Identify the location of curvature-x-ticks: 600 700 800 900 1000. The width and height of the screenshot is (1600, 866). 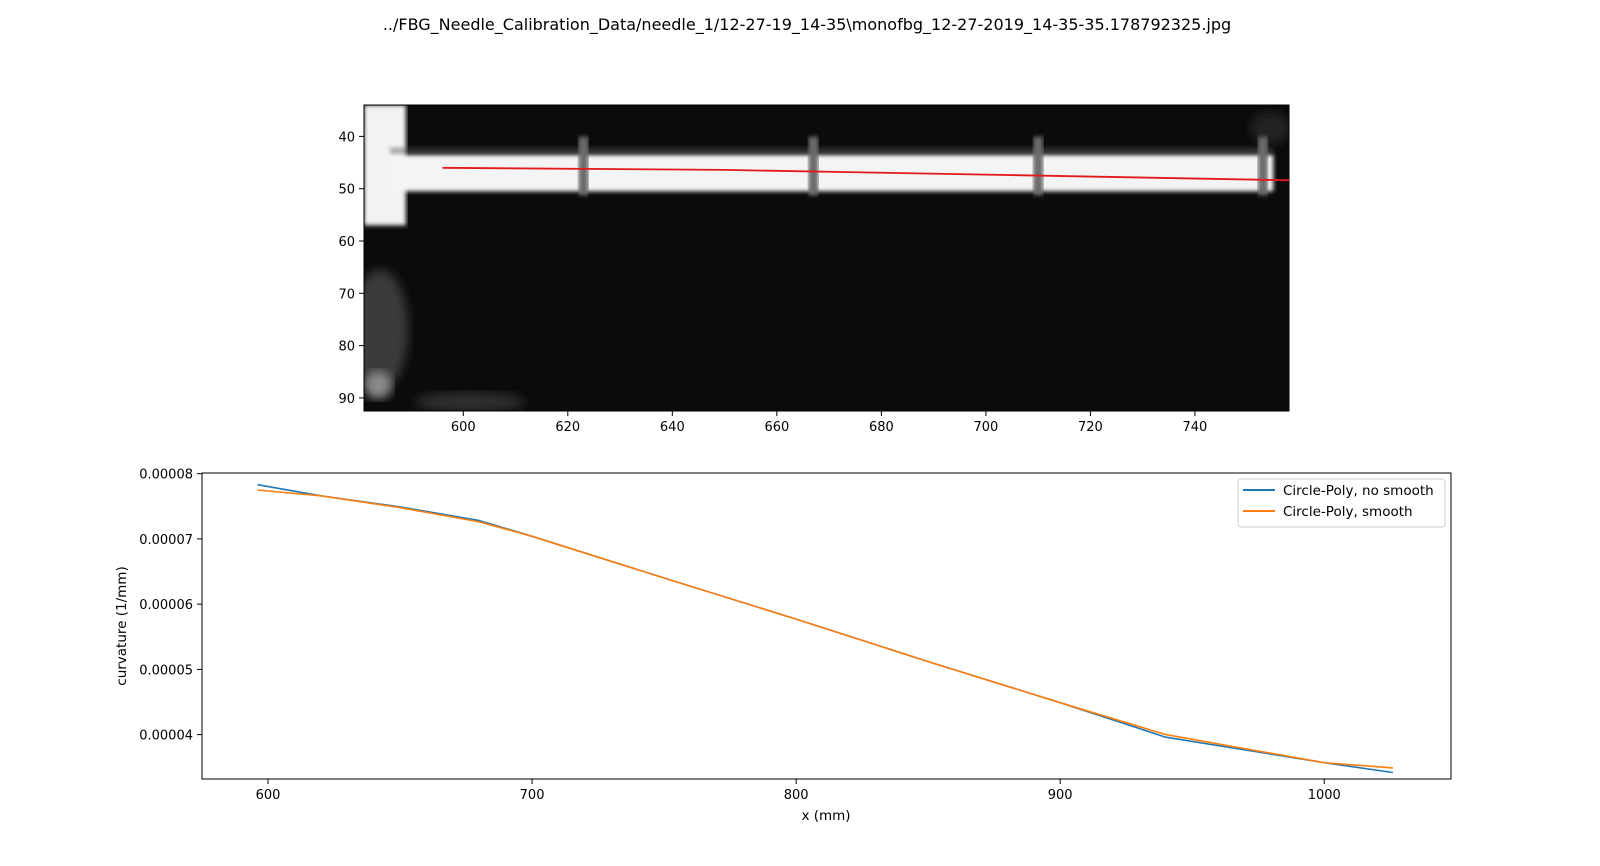
(798, 791).